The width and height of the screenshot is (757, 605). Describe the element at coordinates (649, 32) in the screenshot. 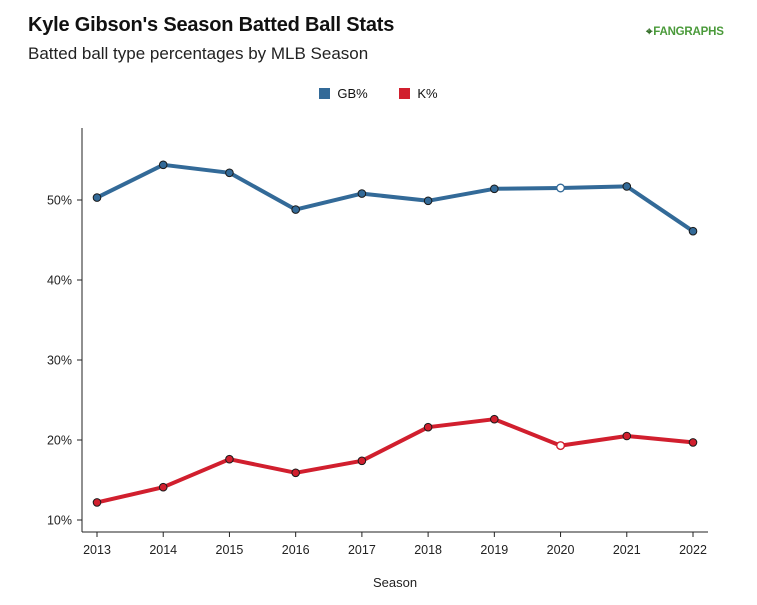

I see `logo-mark-icon: ⌖` at that location.